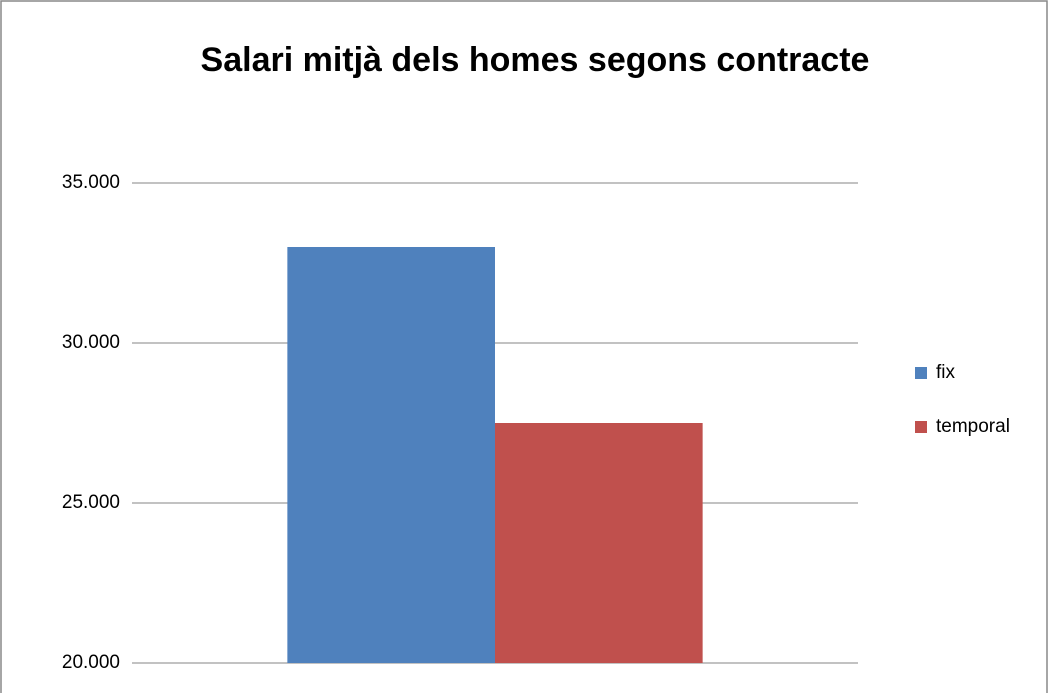 The width and height of the screenshot is (1049, 693). I want to click on y-tick-label: 25.000, so click(91, 502).